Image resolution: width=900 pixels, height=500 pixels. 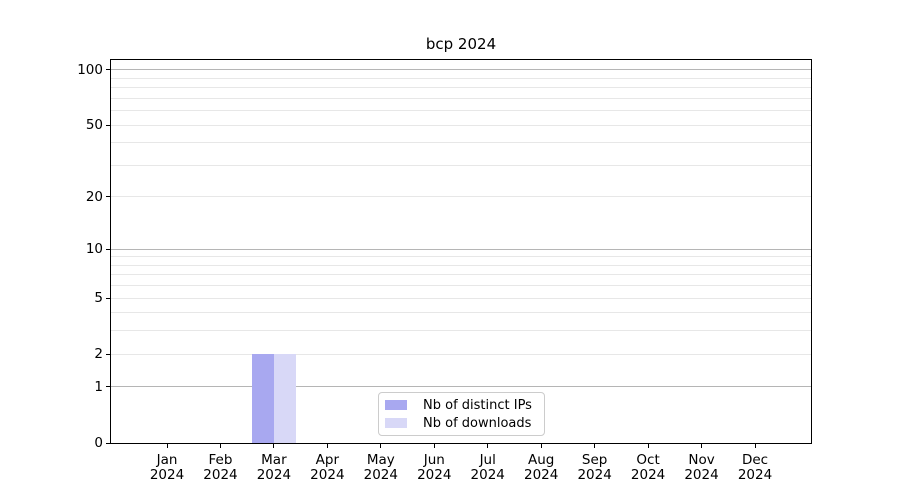 I want to click on x-tick-label: Apr 2024, so click(x=327, y=467).